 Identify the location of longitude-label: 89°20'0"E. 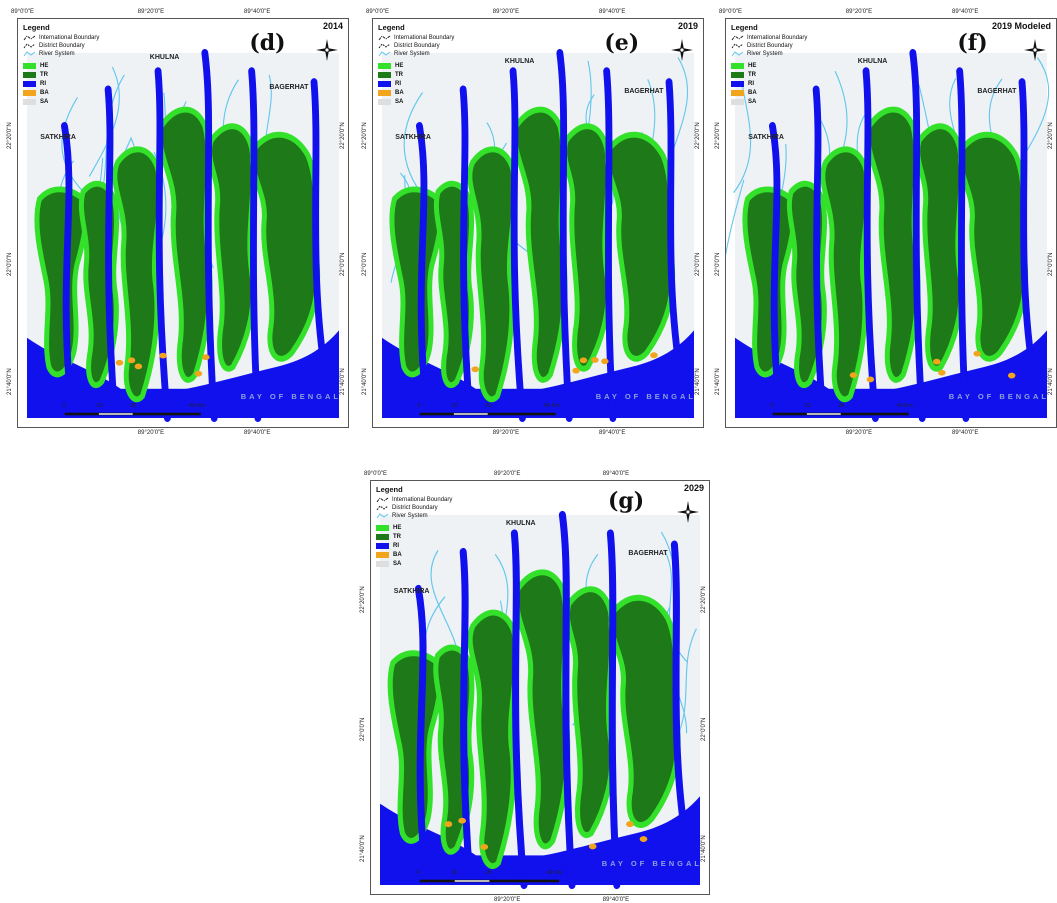
(507, 900).